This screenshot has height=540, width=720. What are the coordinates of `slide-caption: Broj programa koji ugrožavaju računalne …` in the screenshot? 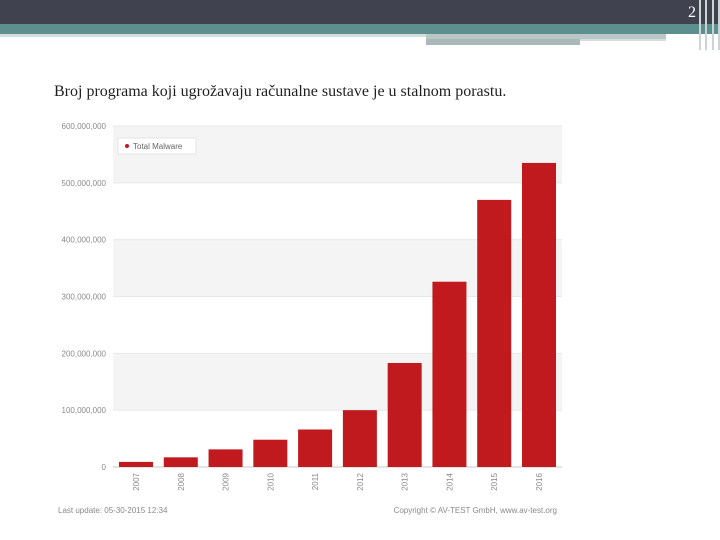 It's located at (280, 91).